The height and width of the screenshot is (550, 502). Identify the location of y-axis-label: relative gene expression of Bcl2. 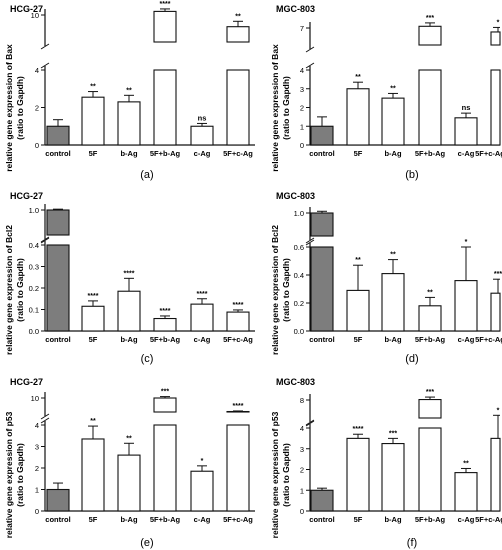
(275, 290).